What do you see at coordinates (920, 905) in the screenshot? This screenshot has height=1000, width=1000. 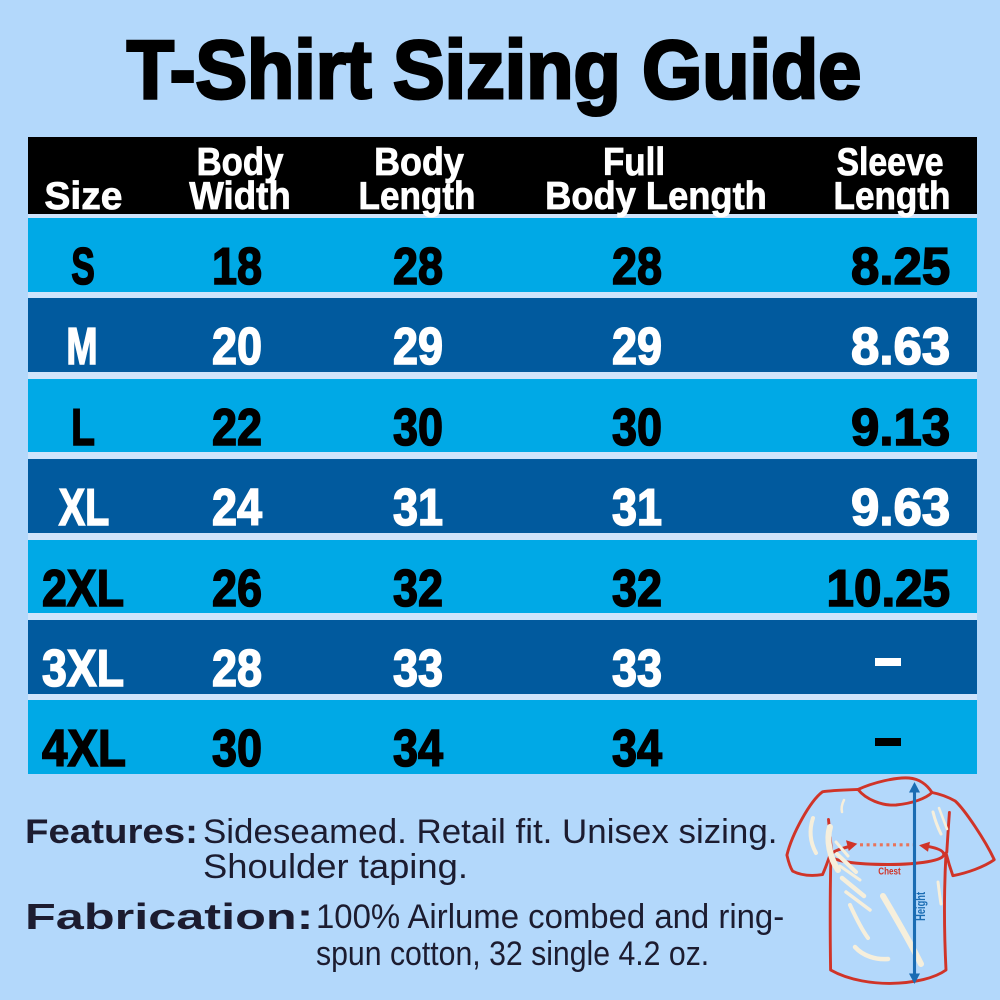 I see `svg-text: Height` at bounding box center [920, 905].